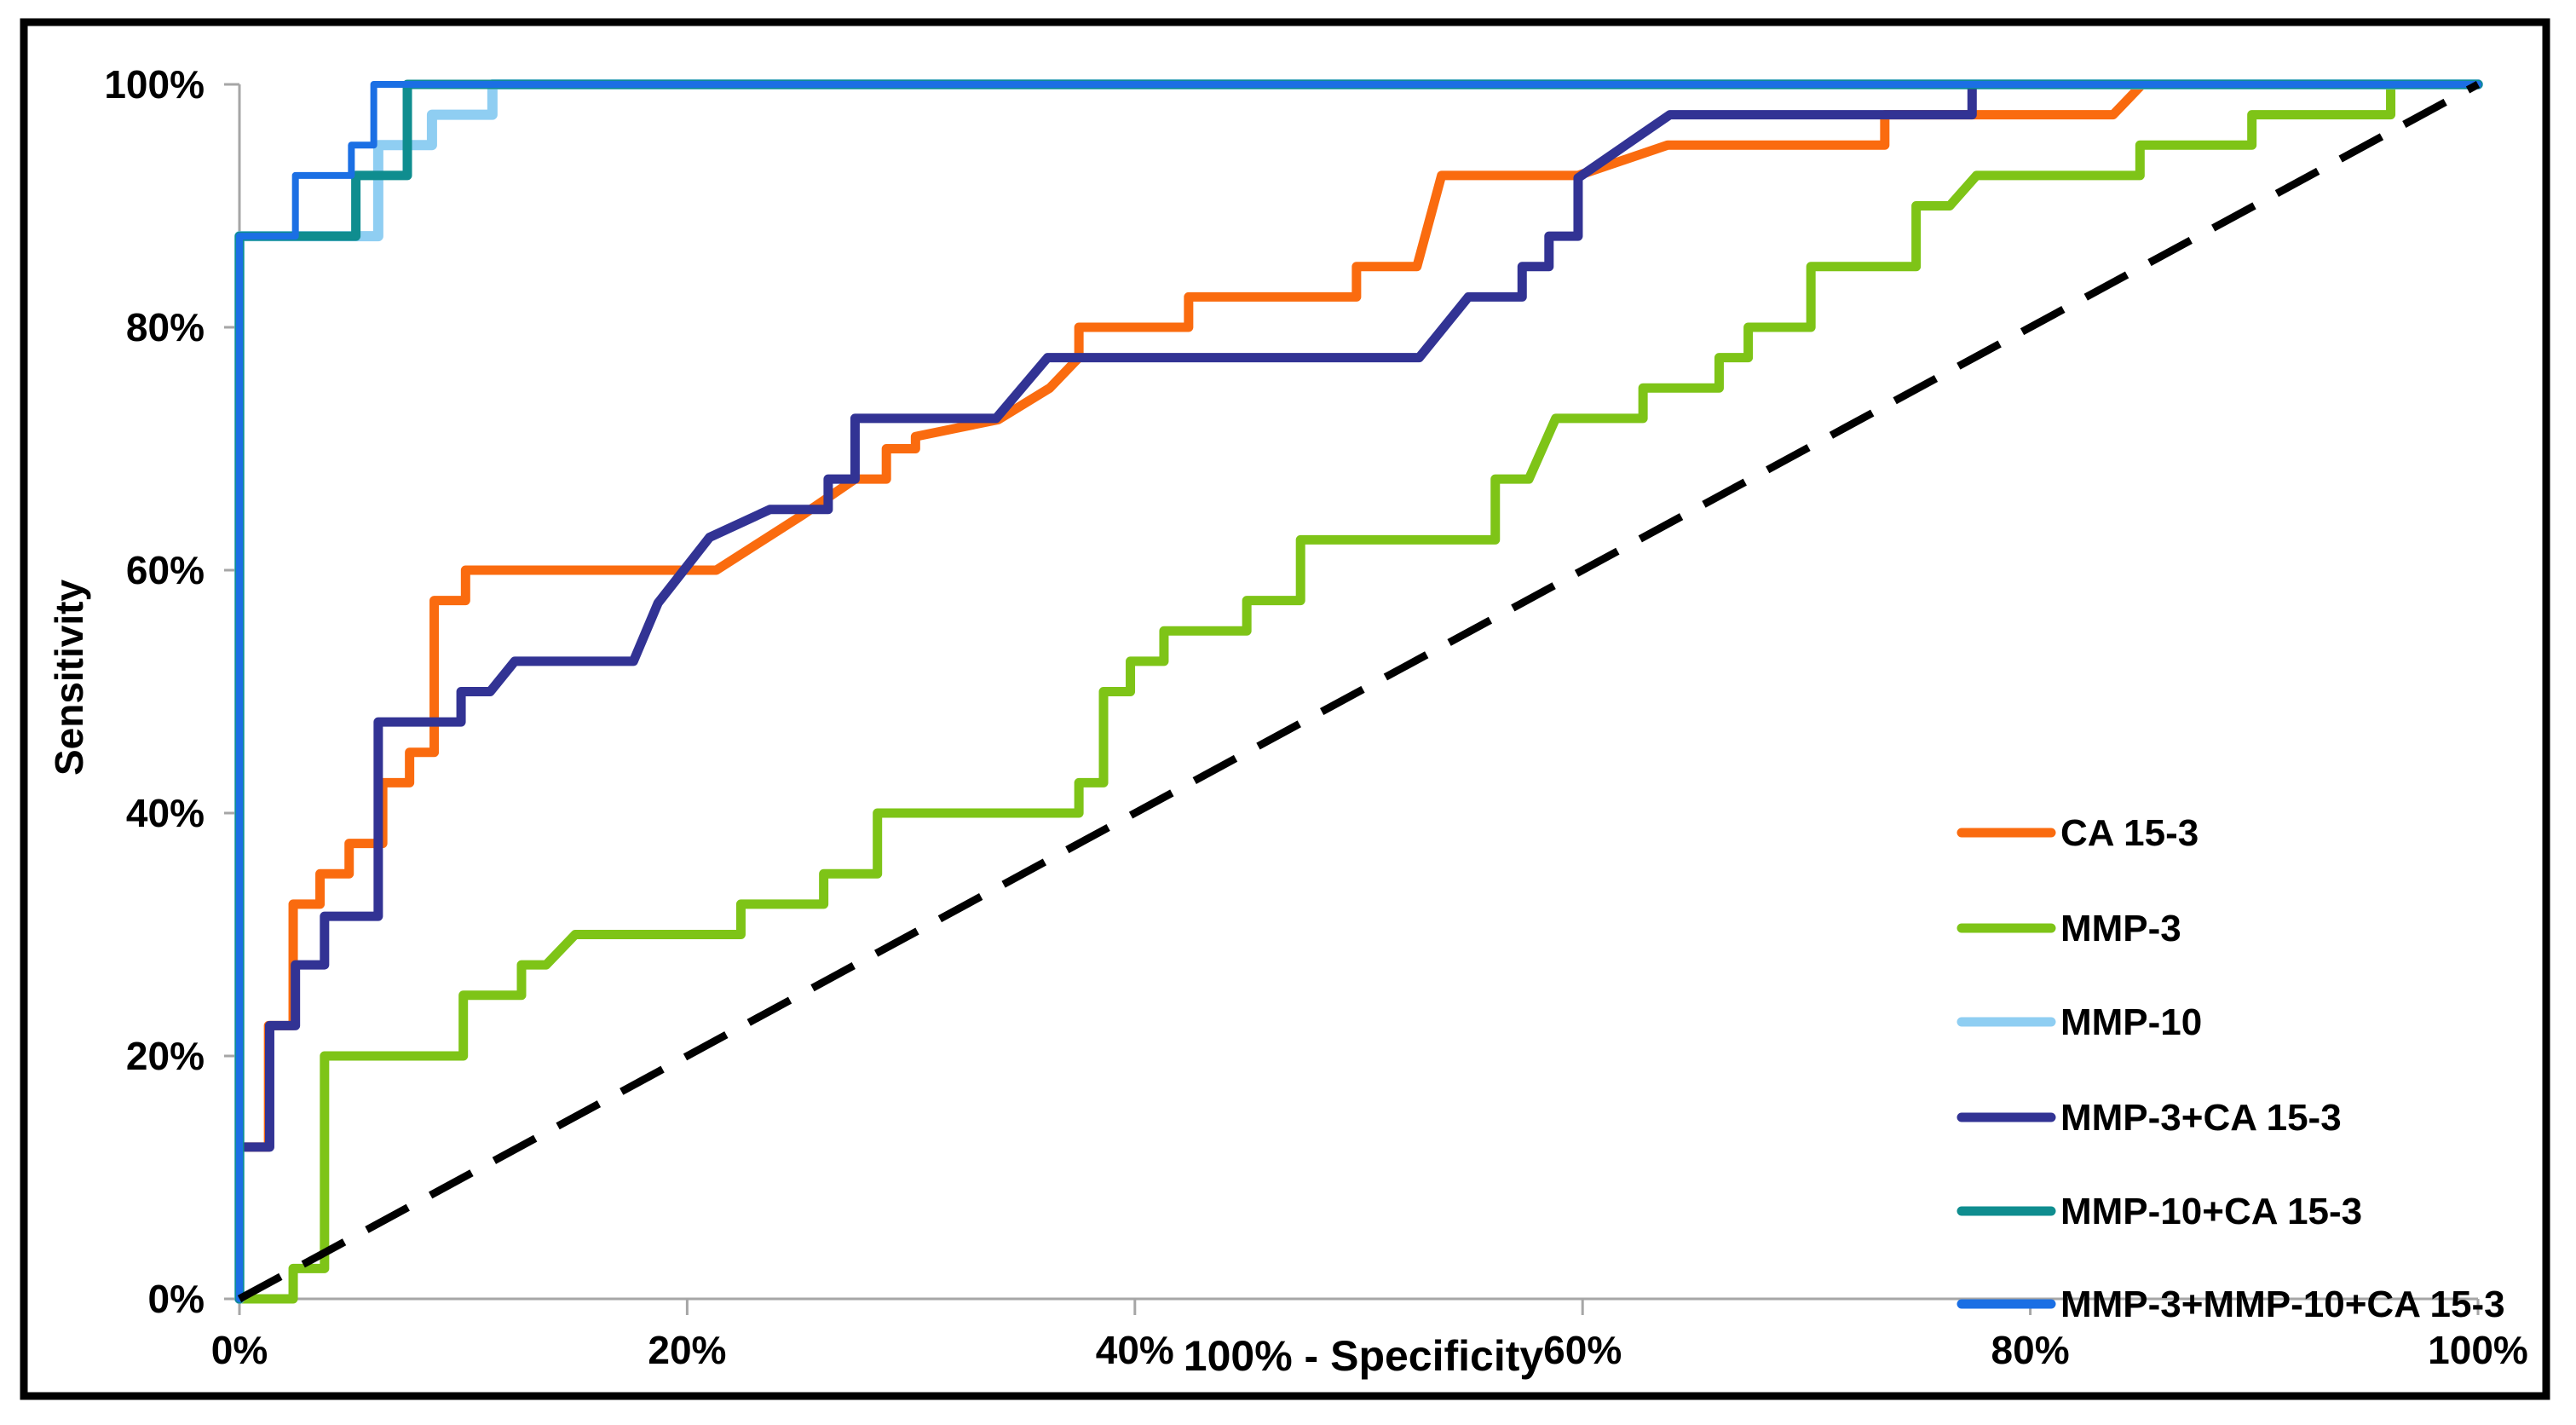 The width and height of the screenshot is (2576, 1425). I want to click on legend-item-ca-15-3: CA 15-3, so click(2077, 833).